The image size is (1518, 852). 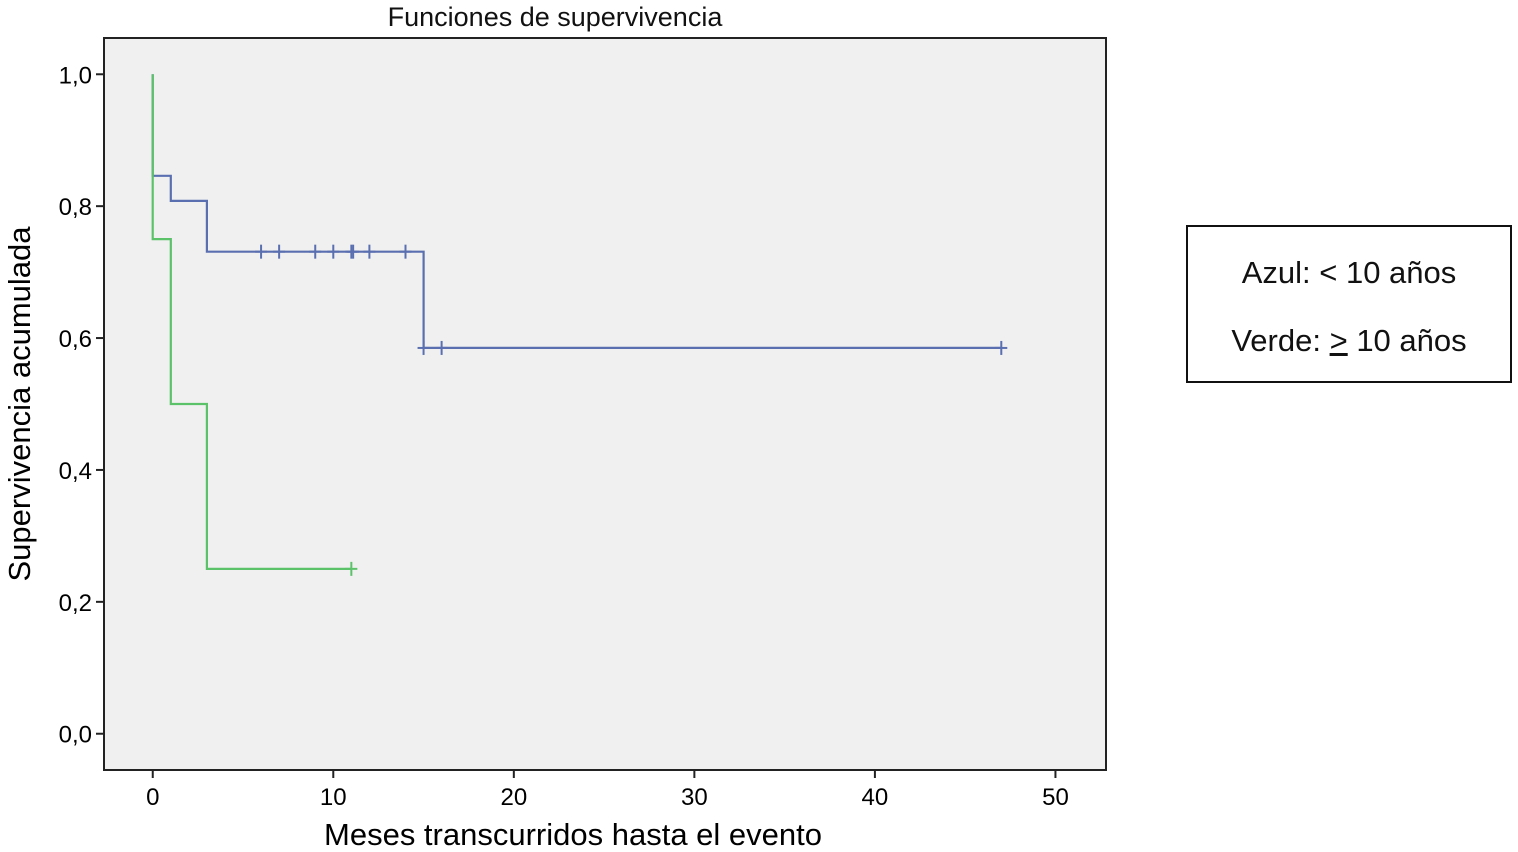 What do you see at coordinates (333, 797) in the screenshot?
I see `x-tick-label: 10` at bounding box center [333, 797].